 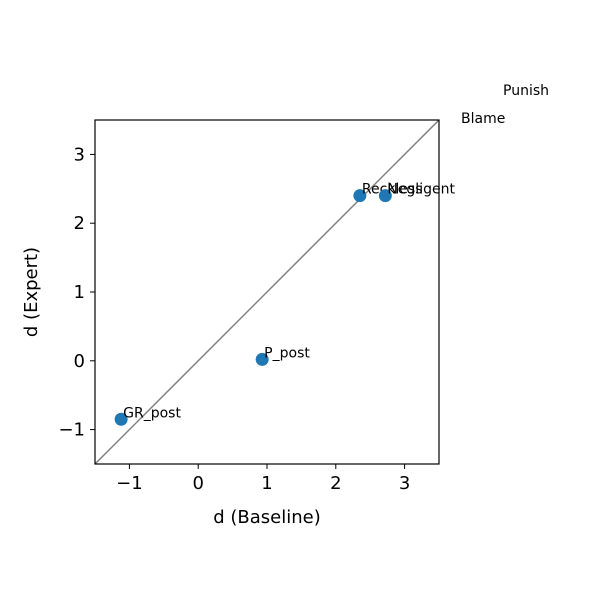 I want to click on point-label: GR_post, so click(x=152, y=413).